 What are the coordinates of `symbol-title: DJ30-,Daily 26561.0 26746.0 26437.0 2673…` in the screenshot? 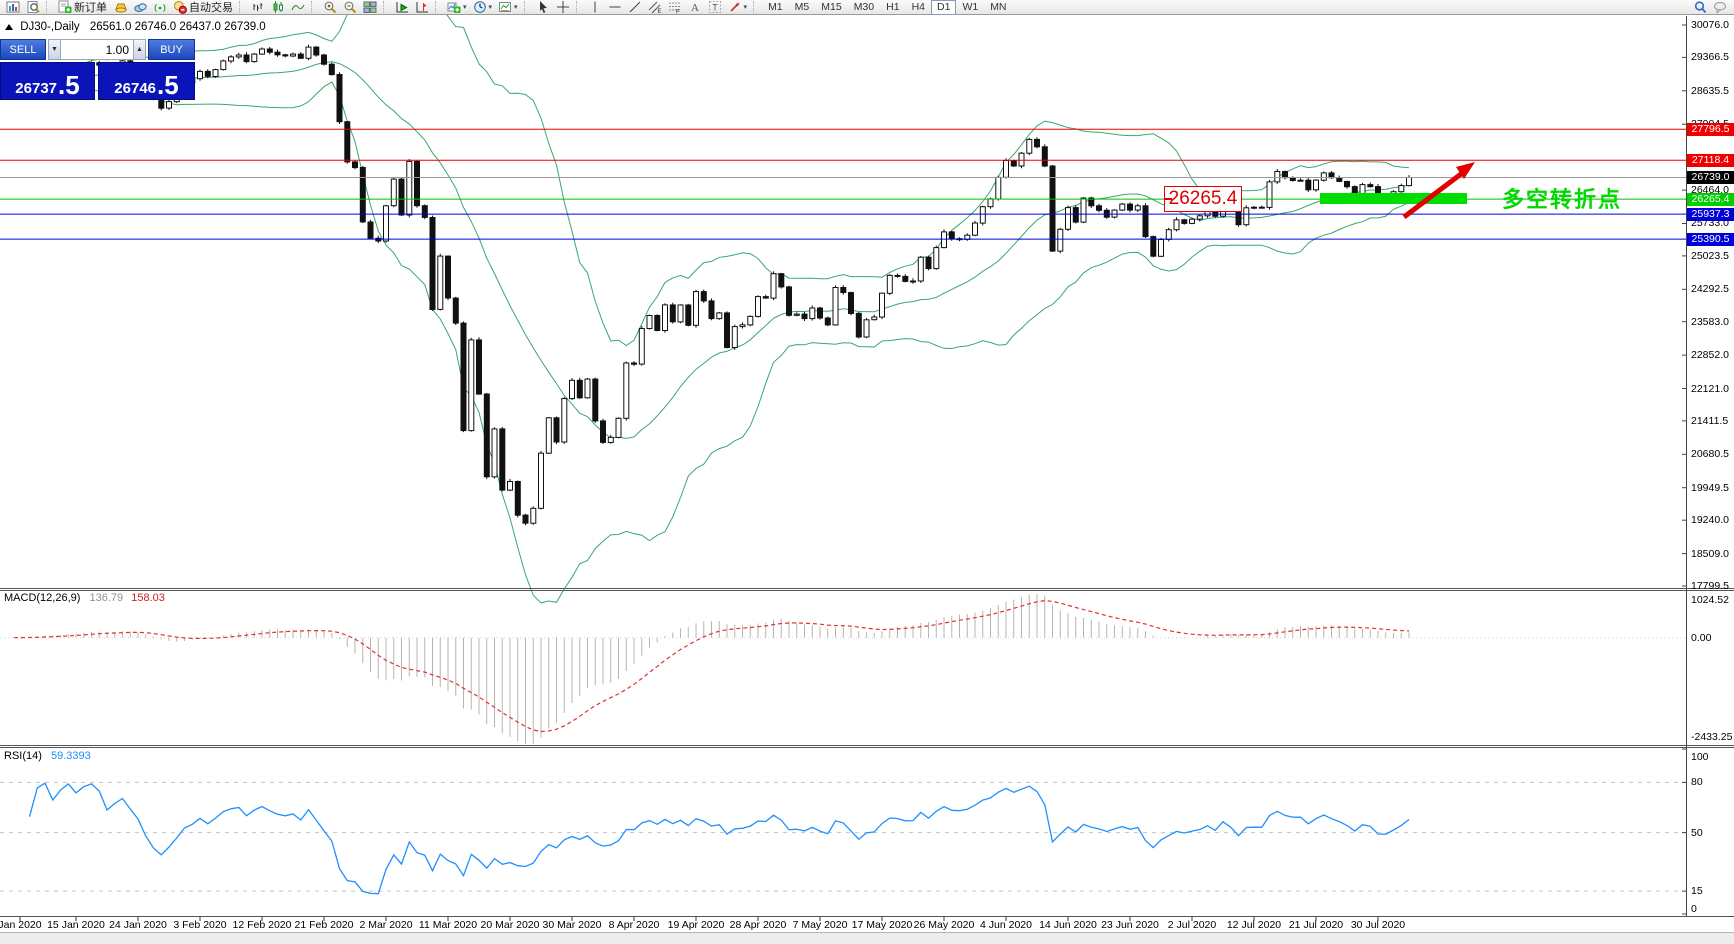 It's located at (135, 27).